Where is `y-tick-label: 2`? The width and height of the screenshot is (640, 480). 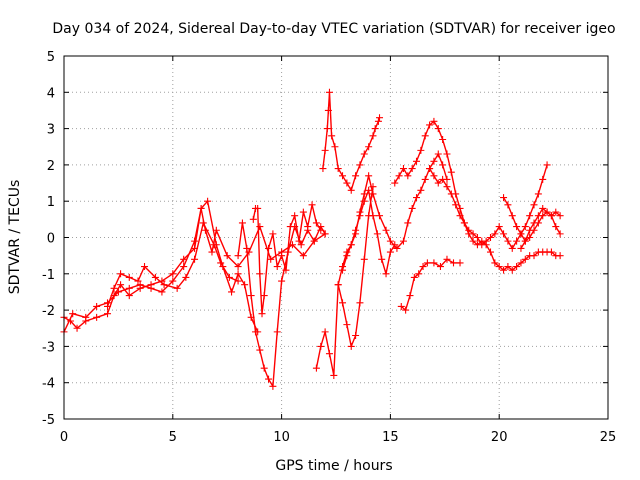 y-tick-label: 2 is located at coordinates (51, 166).